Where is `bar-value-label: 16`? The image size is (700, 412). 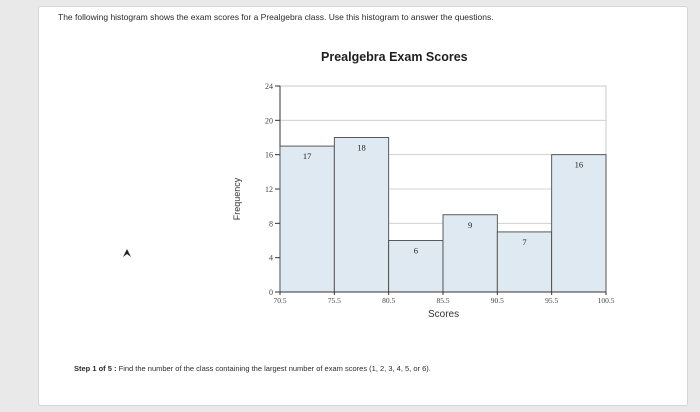 bar-value-label: 16 is located at coordinates (579, 165).